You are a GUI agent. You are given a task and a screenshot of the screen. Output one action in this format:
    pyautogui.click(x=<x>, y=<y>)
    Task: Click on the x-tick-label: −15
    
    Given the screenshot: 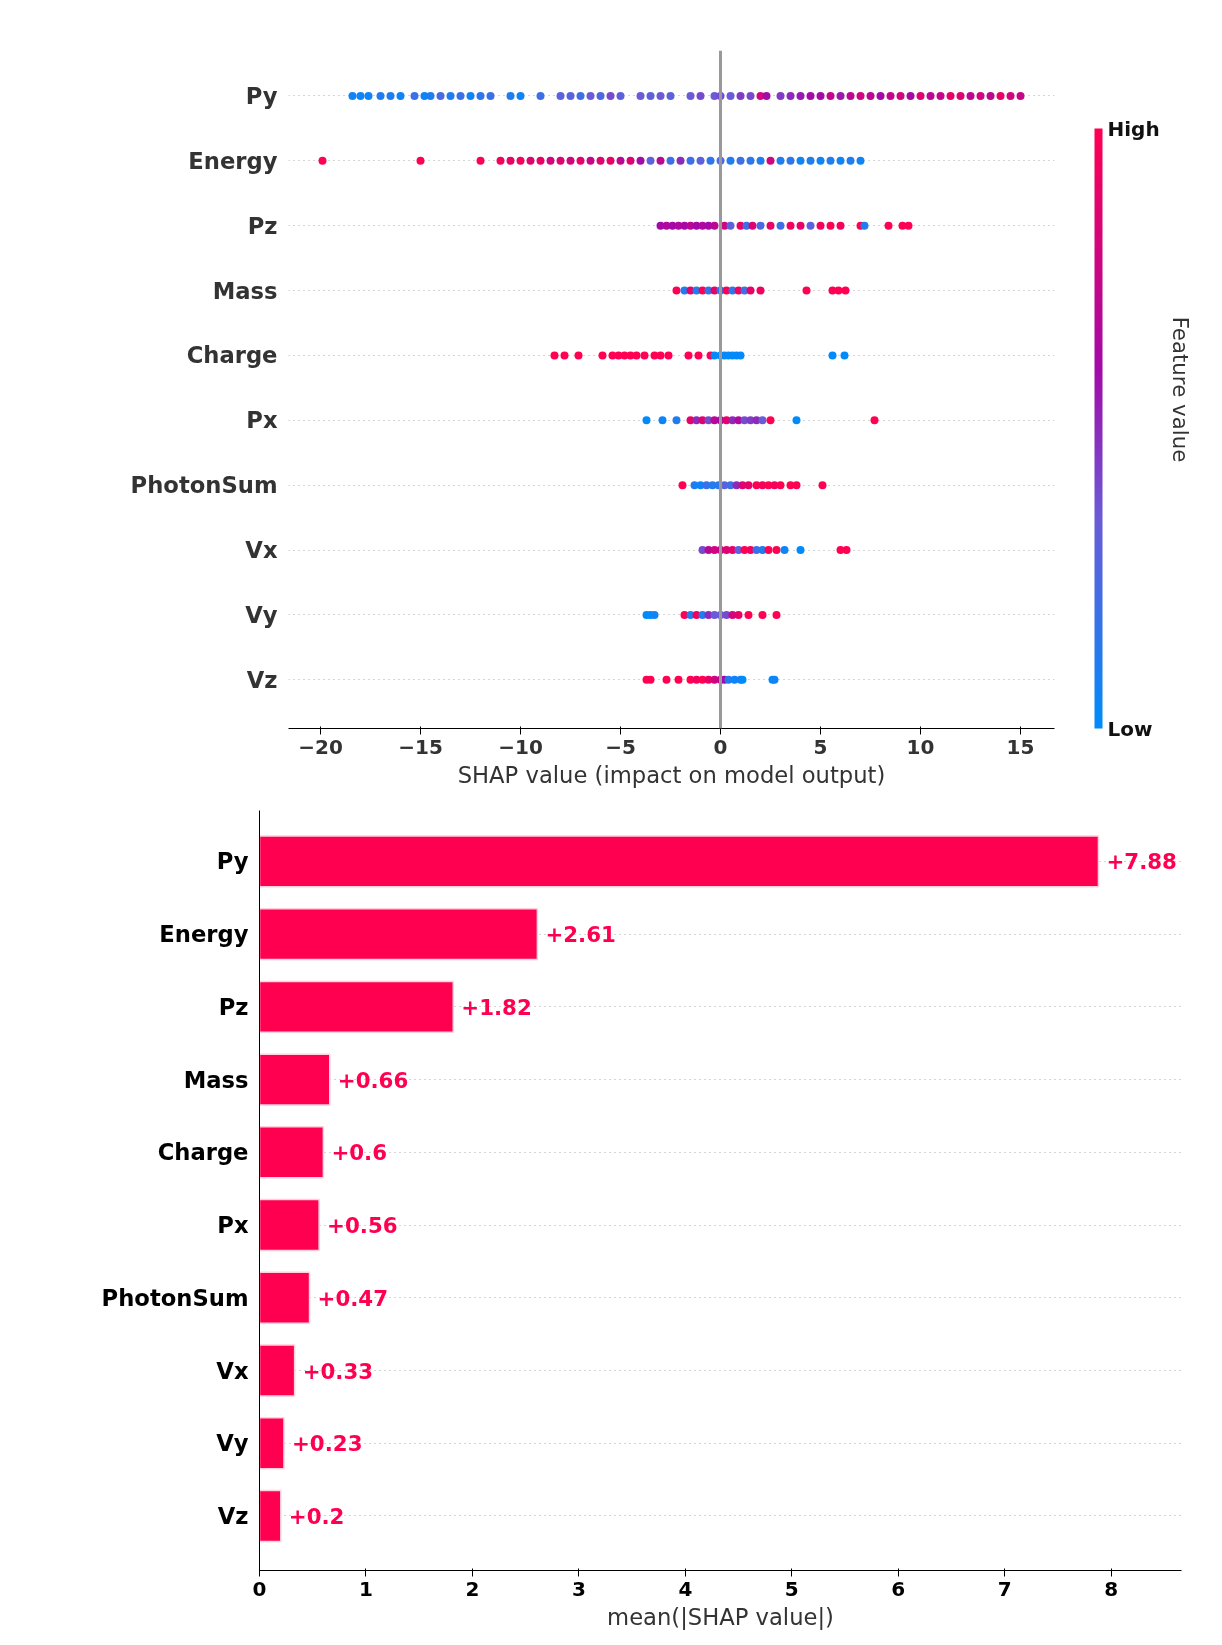 What is the action you would take?
    pyautogui.click(x=420, y=746)
    